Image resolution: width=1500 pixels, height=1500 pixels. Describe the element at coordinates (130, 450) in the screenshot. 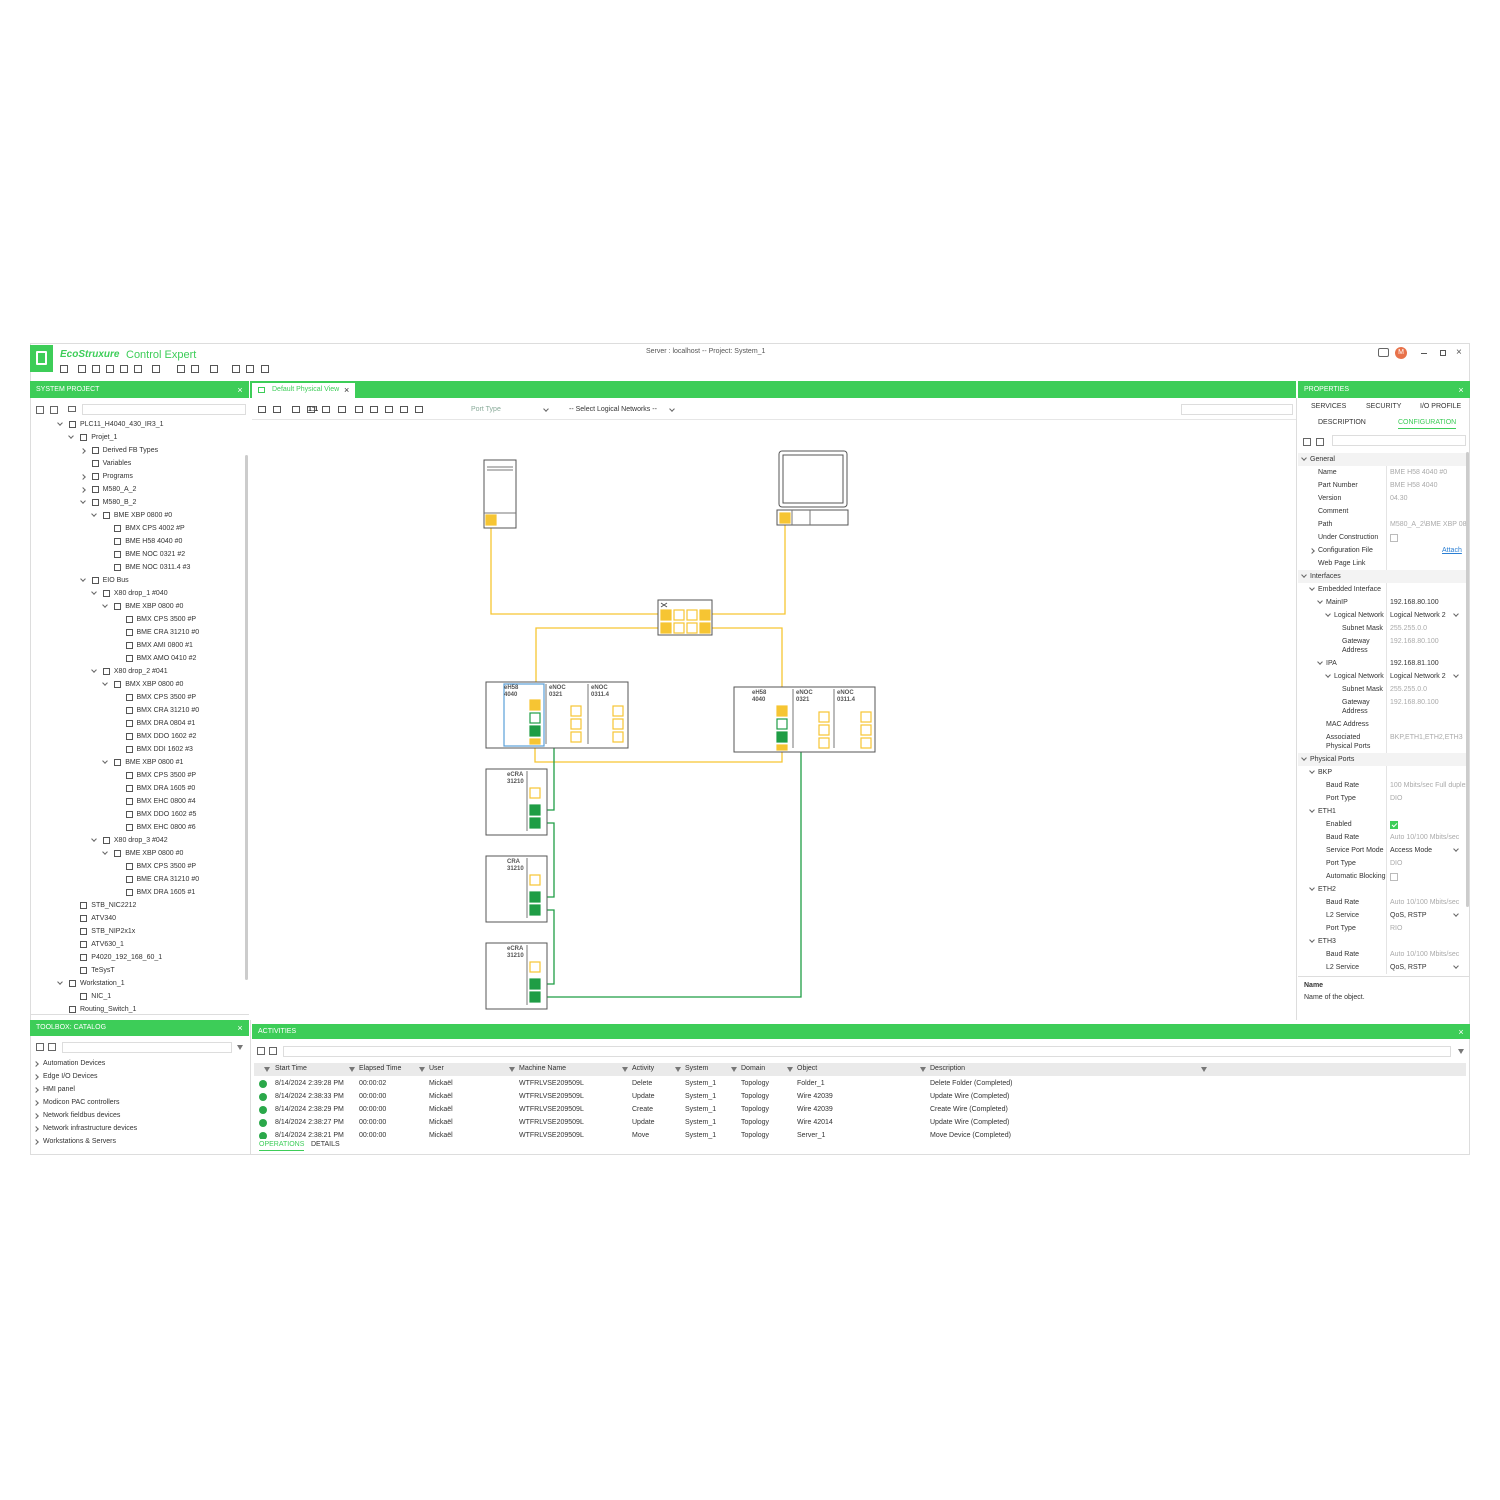

I see `tree-item: Derived FB Types` at that location.